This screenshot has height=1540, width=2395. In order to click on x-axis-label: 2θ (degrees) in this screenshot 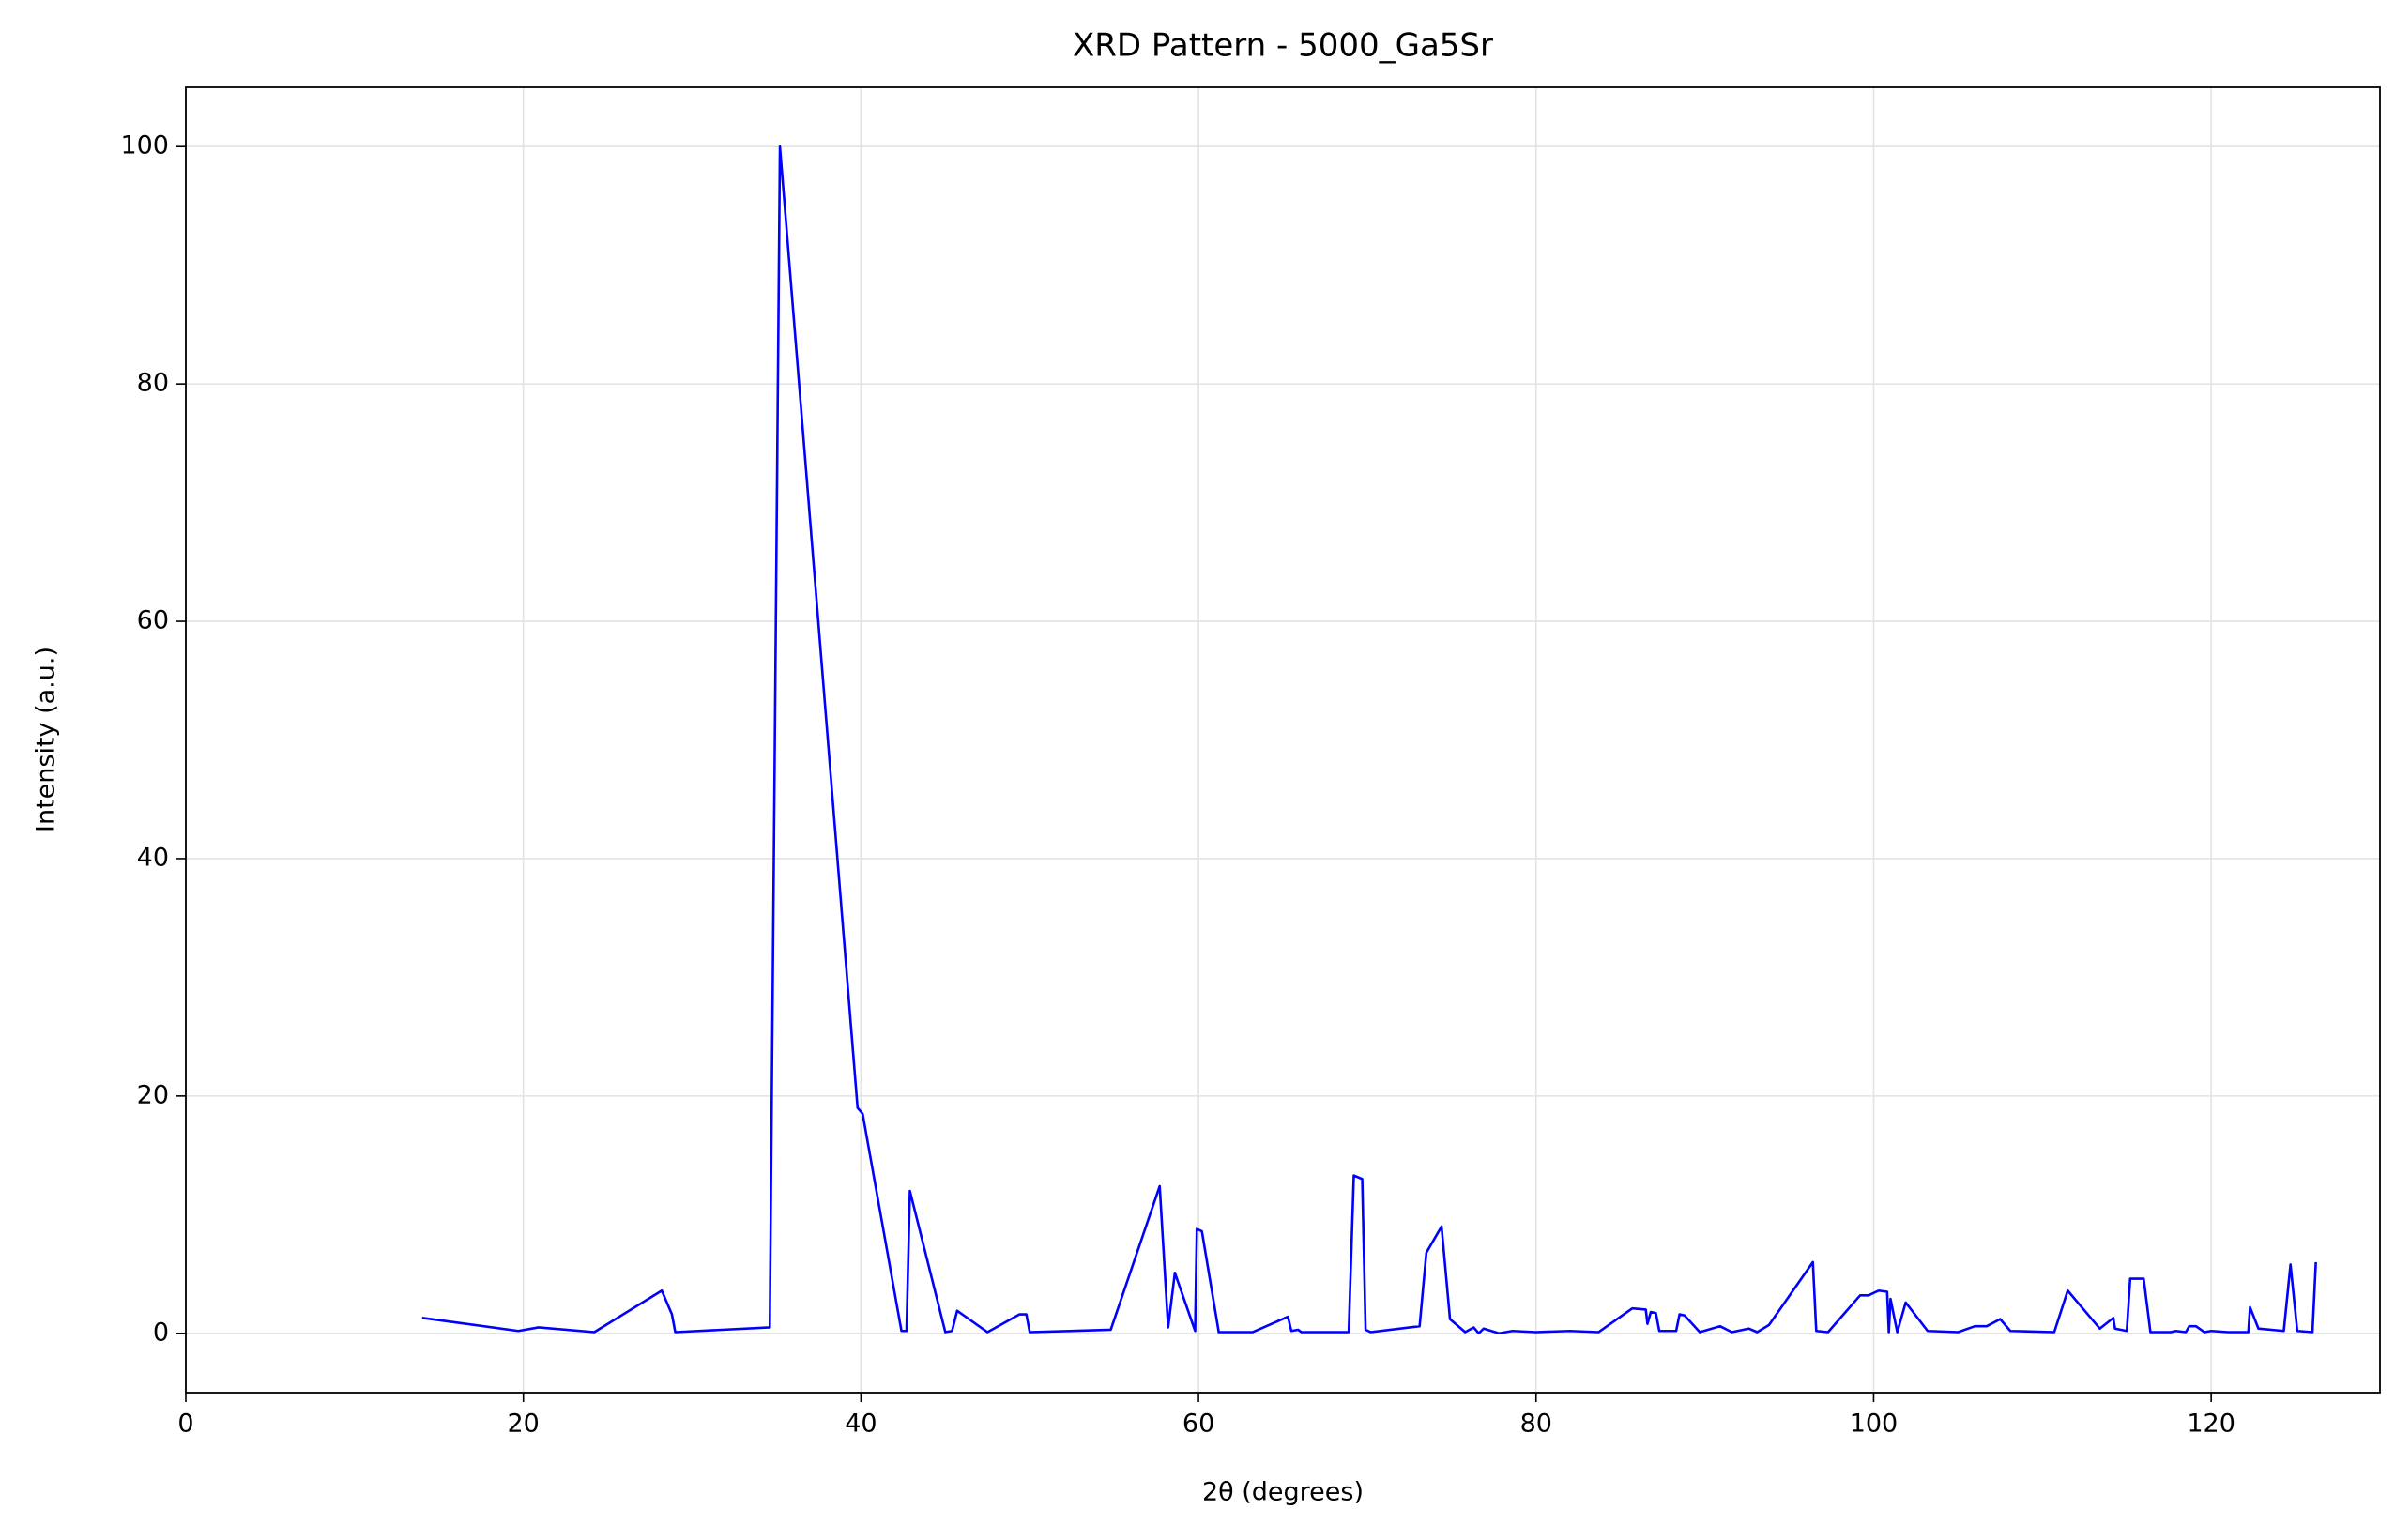, I will do `click(1283, 1492)`.